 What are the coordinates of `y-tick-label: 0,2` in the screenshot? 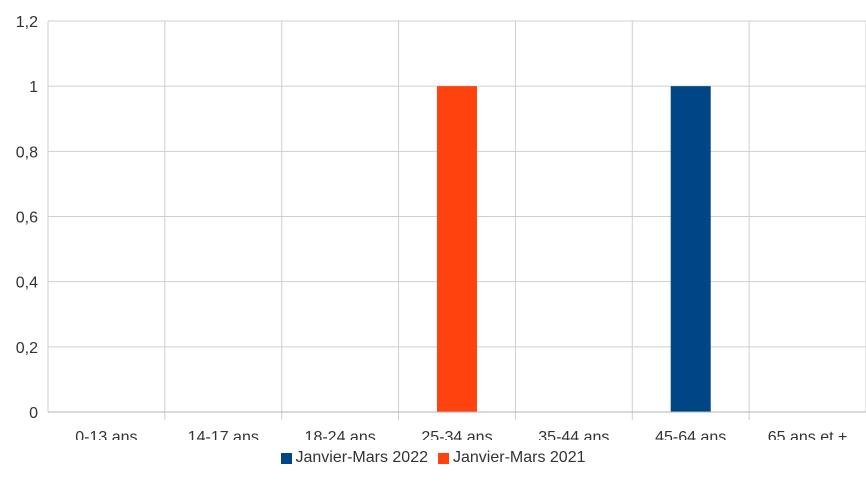 It's located at (27, 348).